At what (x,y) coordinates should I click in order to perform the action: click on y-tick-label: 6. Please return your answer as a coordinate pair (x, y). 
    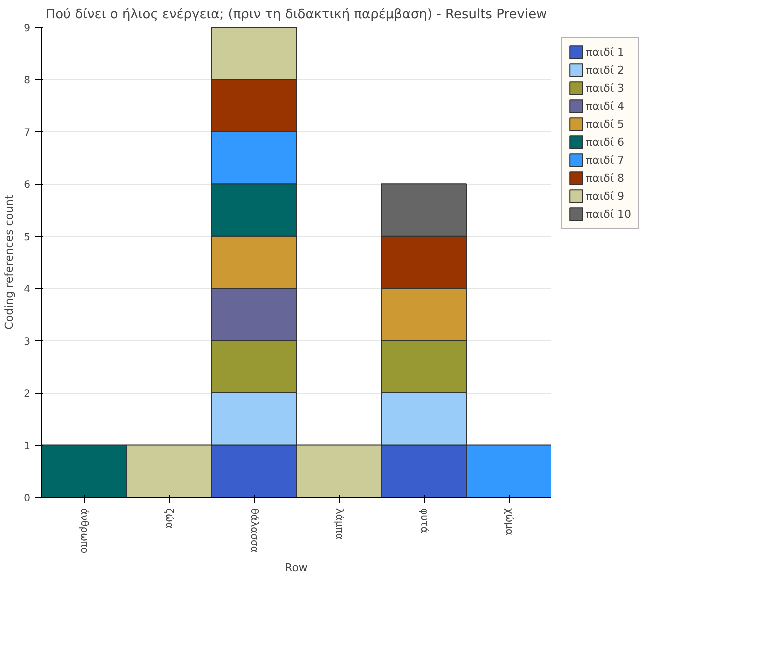
    Looking at the image, I should click on (27, 186).